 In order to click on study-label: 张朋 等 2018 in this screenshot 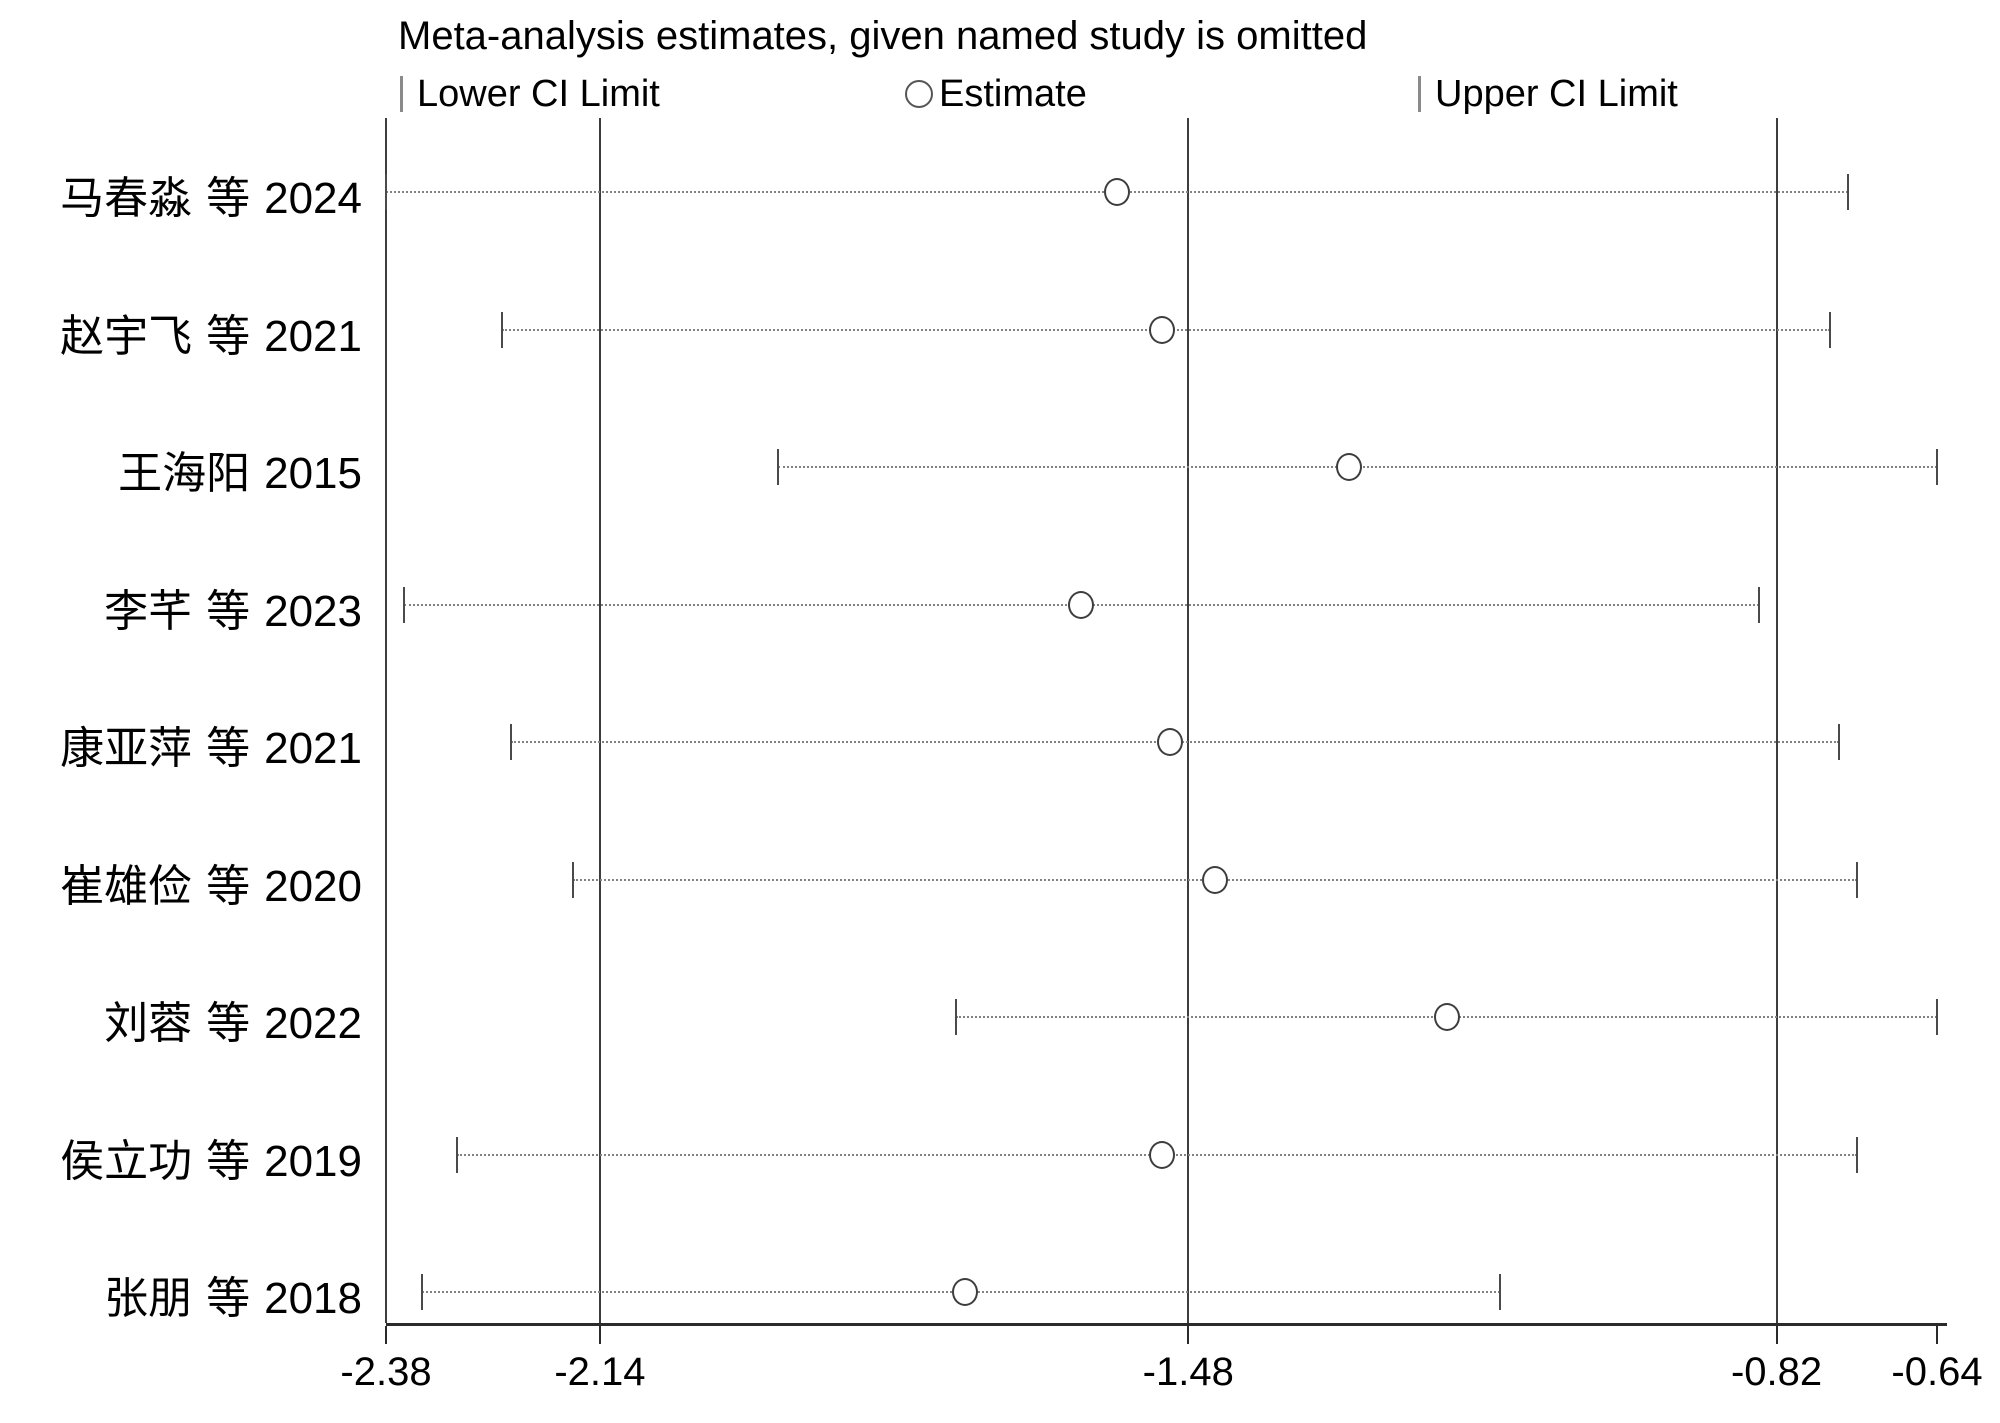, I will do `click(181, 1294)`.